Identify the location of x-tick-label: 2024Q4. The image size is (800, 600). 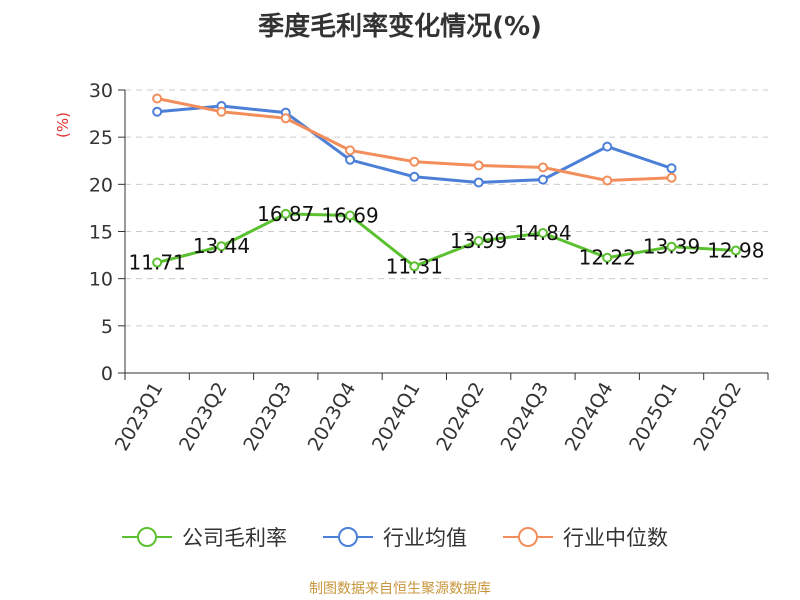
(589, 417).